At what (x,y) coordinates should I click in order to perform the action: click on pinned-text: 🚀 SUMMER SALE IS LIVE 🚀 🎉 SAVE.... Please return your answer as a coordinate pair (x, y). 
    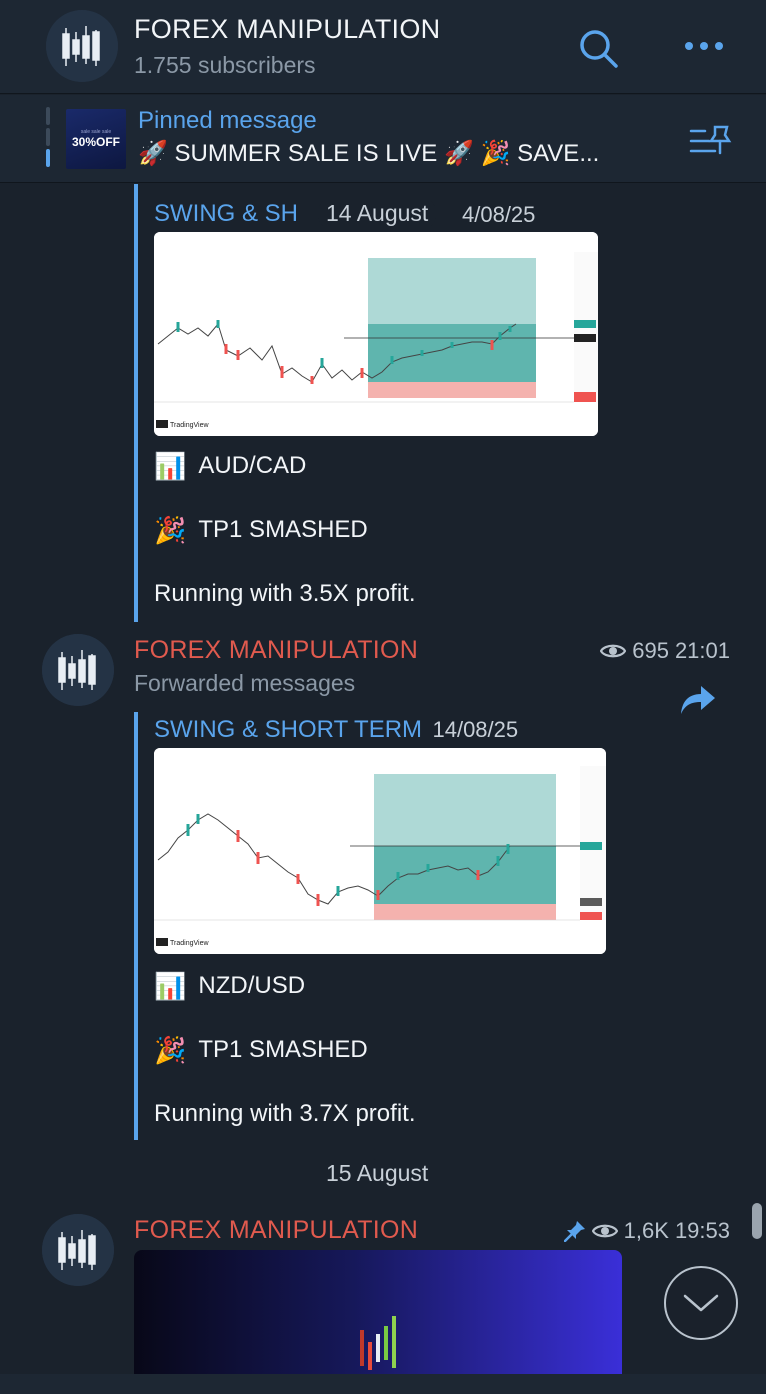
    Looking at the image, I should click on (369, 153).